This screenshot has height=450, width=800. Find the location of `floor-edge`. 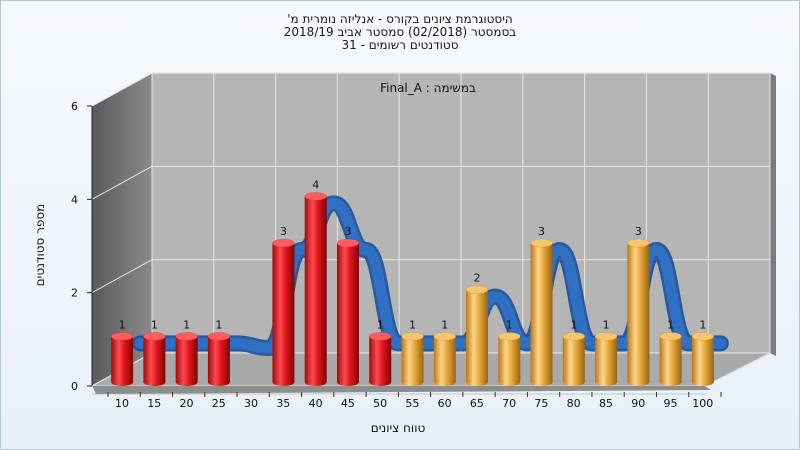

floor-edge is located at coordinates (401, 390).